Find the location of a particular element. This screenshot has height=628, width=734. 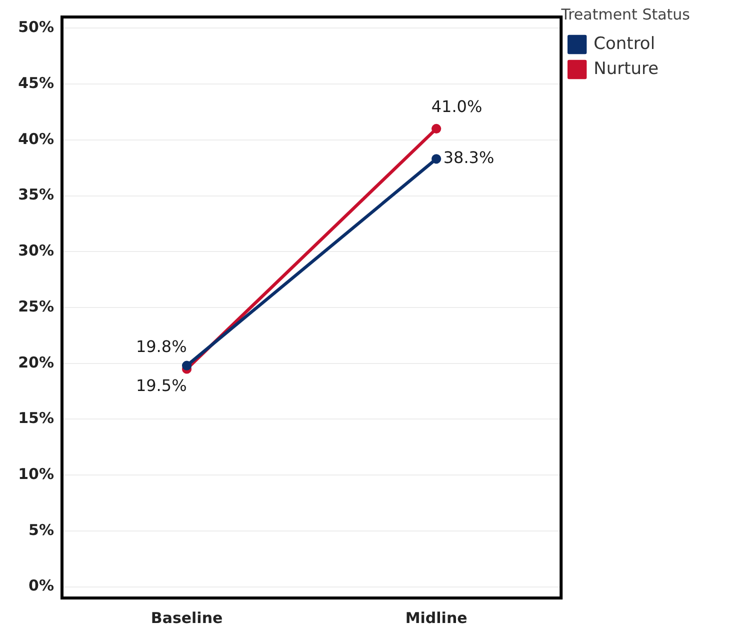

y-tick-label: 5% is located at coordinates (41, 529).